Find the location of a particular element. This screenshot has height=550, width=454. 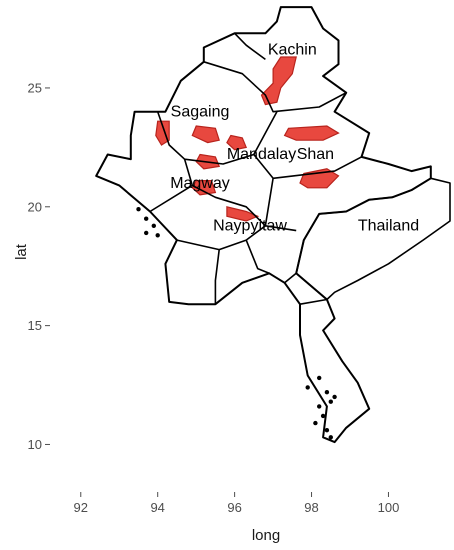

y-axis-title: lat is located at coordinates (21, 251).